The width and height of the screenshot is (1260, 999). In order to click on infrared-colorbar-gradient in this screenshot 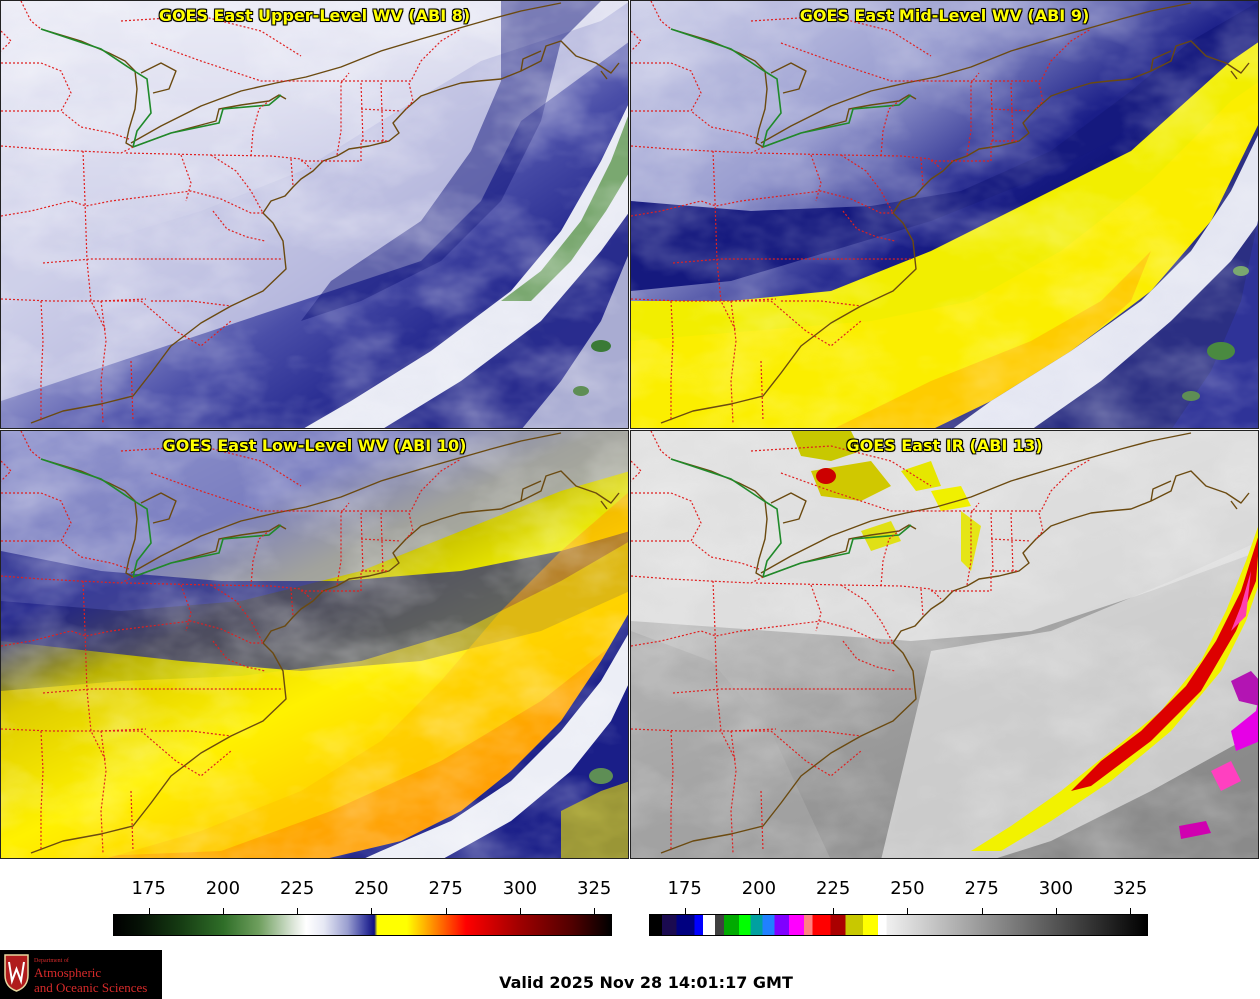, I will do `click(898, 925)`.